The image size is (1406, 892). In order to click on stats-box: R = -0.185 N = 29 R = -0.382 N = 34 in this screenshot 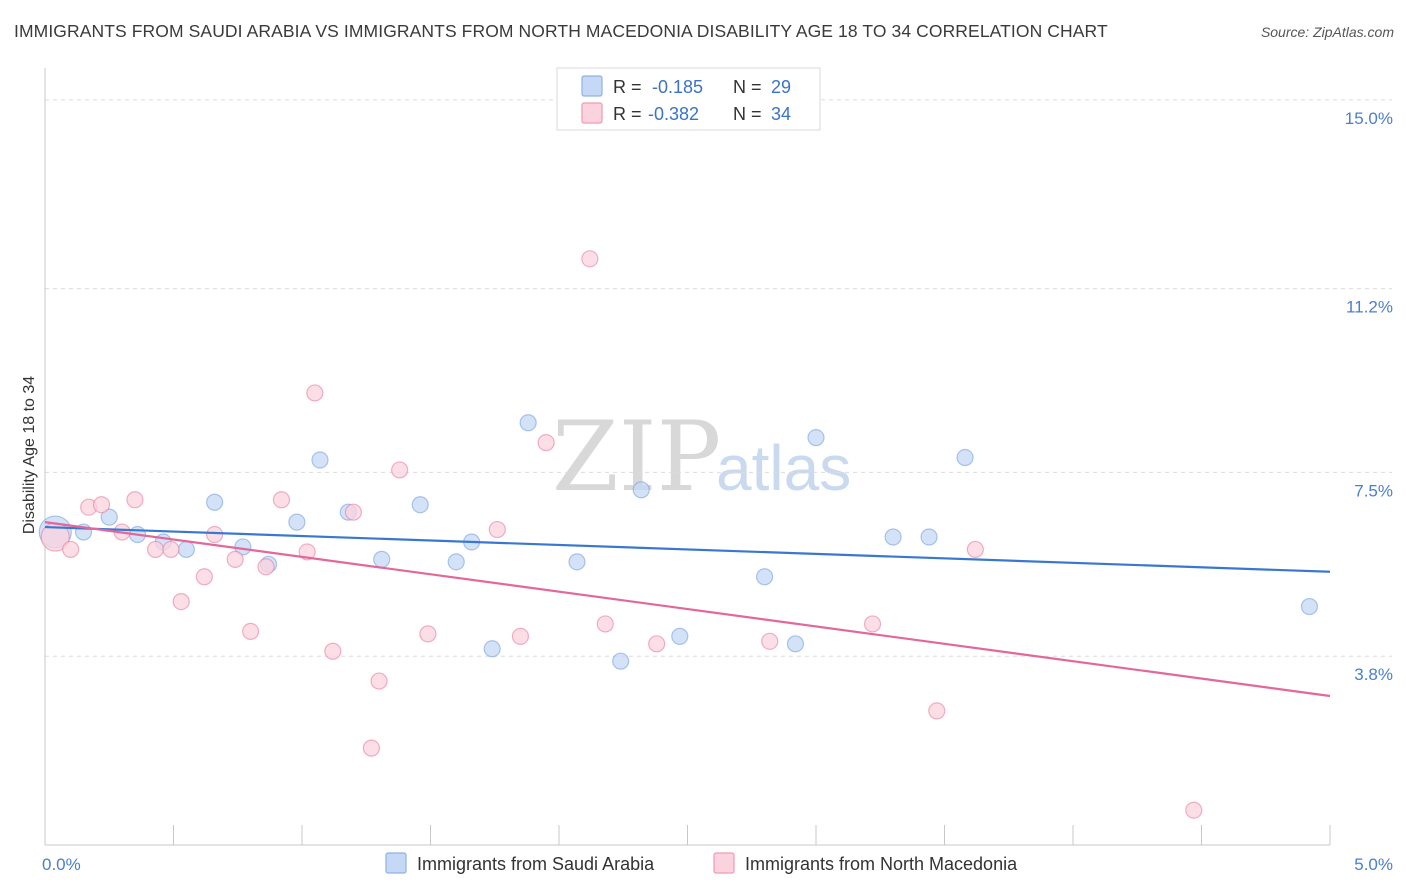, I will do `click(688, 99)`.